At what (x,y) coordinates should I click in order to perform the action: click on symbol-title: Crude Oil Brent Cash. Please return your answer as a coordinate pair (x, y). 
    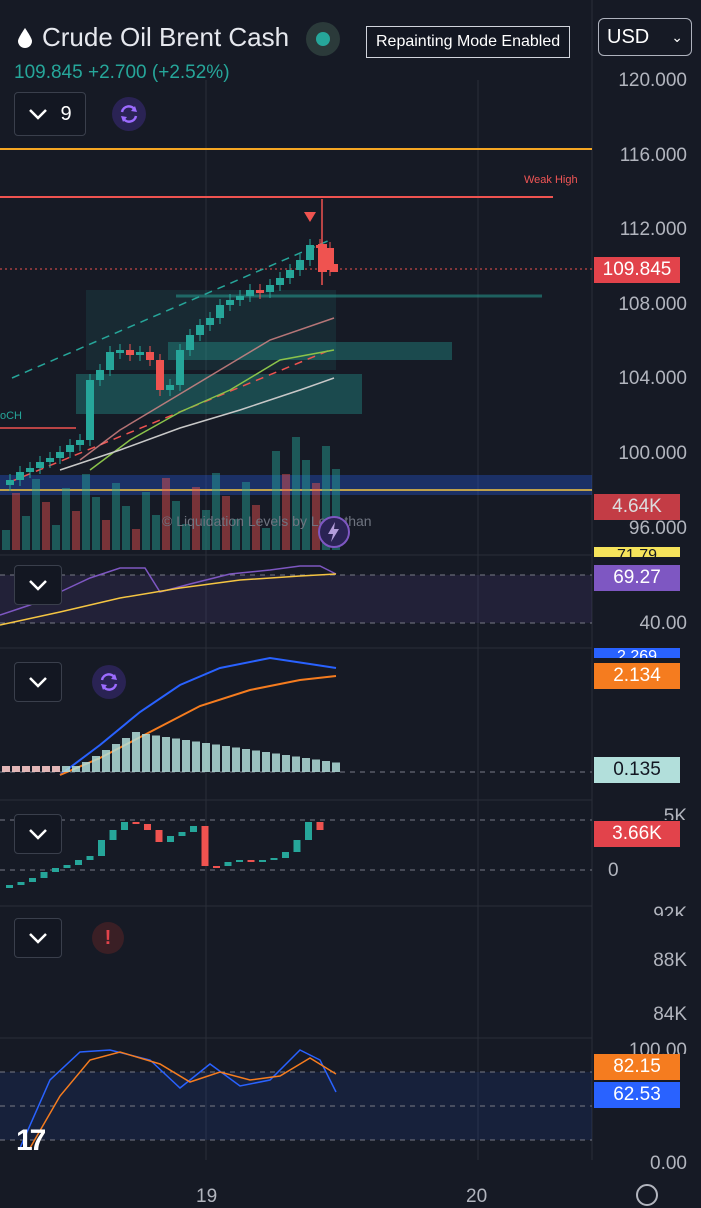
    Looking at the image, I should click on (153, 37).